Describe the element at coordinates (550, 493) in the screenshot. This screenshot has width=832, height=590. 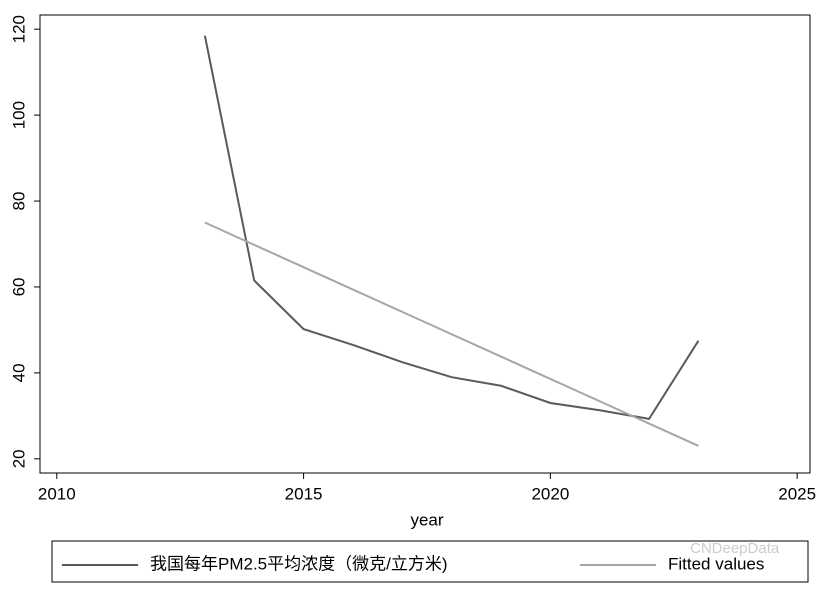
I see `x-tick-label: 2020` at that location.